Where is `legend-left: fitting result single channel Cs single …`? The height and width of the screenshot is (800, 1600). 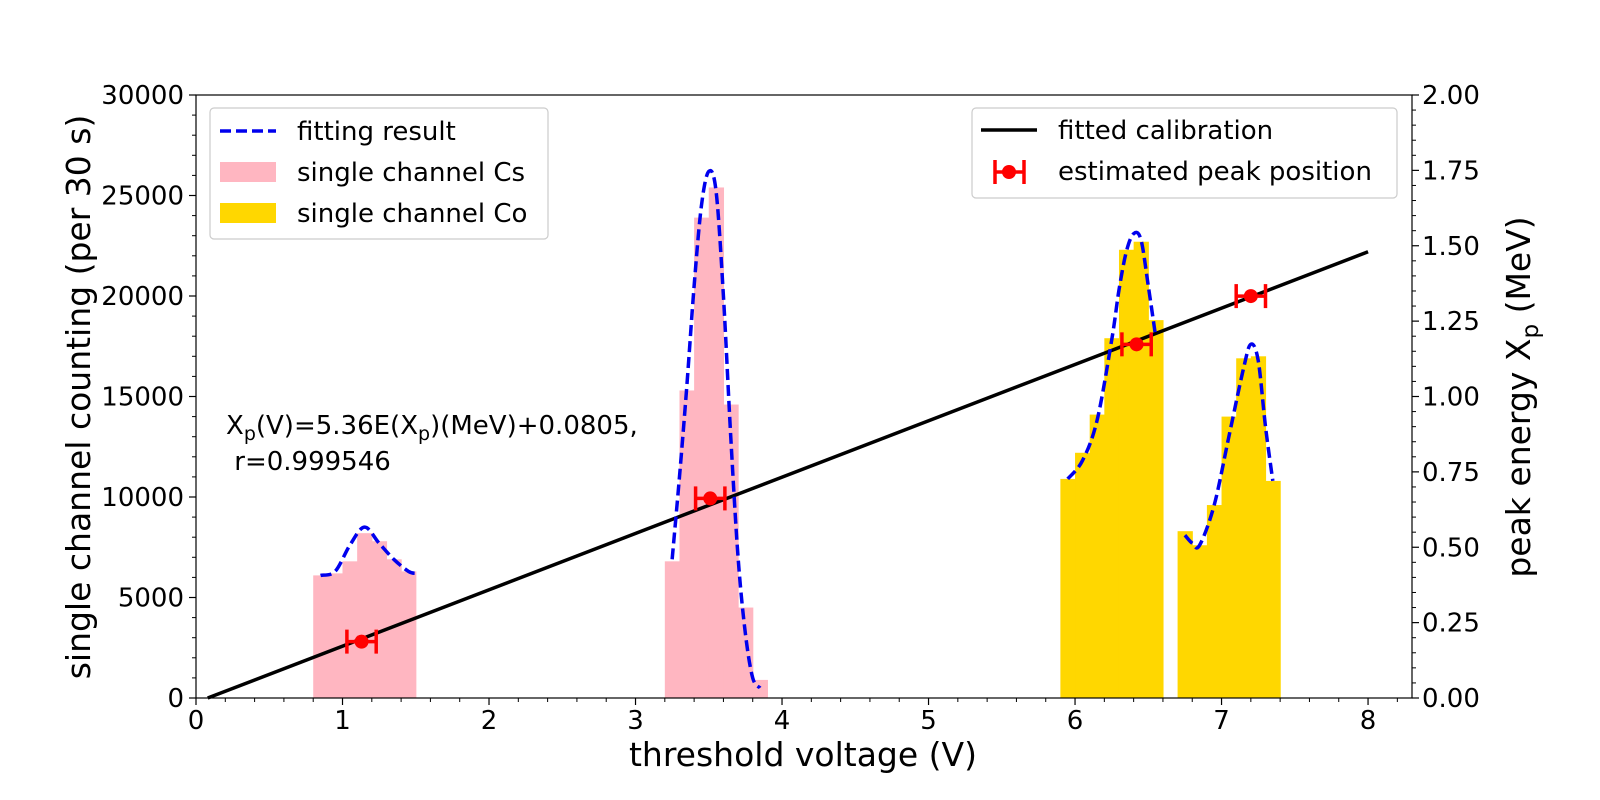
legend-left: fitting result single channel Cs single … is located at coordinates (379, 173).